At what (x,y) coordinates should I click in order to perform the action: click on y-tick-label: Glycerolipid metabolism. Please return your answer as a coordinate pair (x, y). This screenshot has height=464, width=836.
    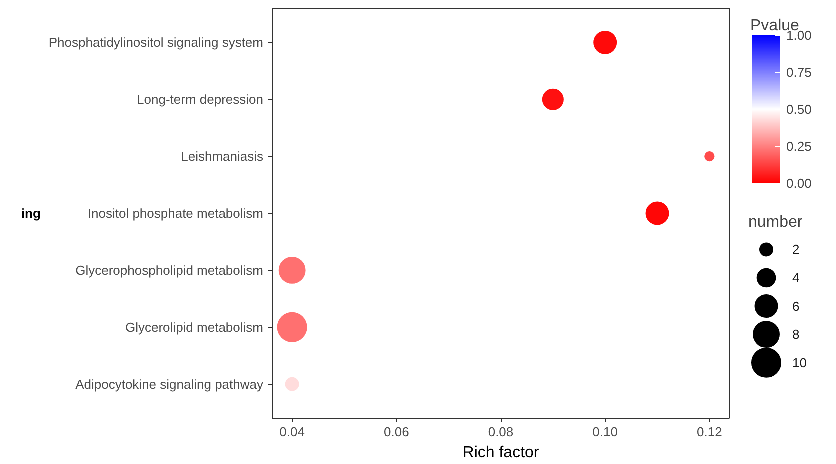
    Looking at the image, I should click on (195, 327).